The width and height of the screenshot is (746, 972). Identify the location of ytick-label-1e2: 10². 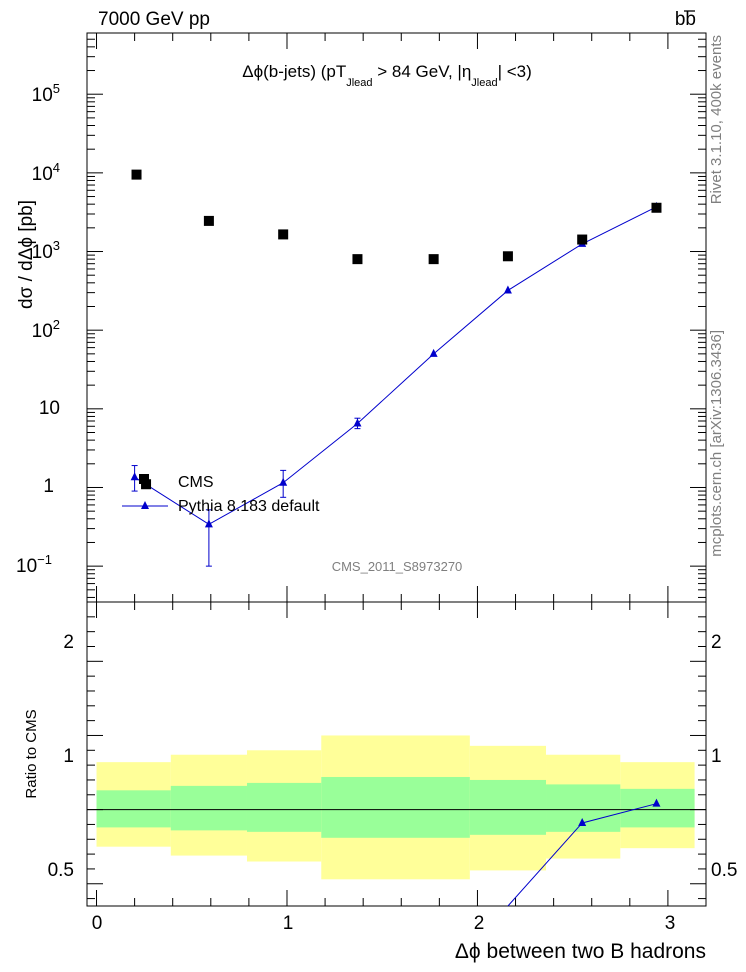
(46, 329).